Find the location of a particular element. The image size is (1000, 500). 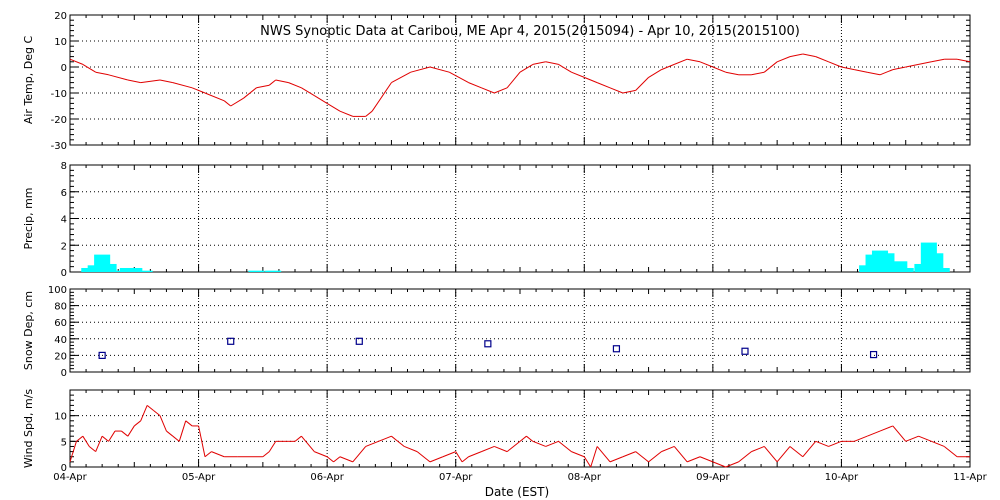

y-tick-label: -10 is located at coordinates (59, 94).